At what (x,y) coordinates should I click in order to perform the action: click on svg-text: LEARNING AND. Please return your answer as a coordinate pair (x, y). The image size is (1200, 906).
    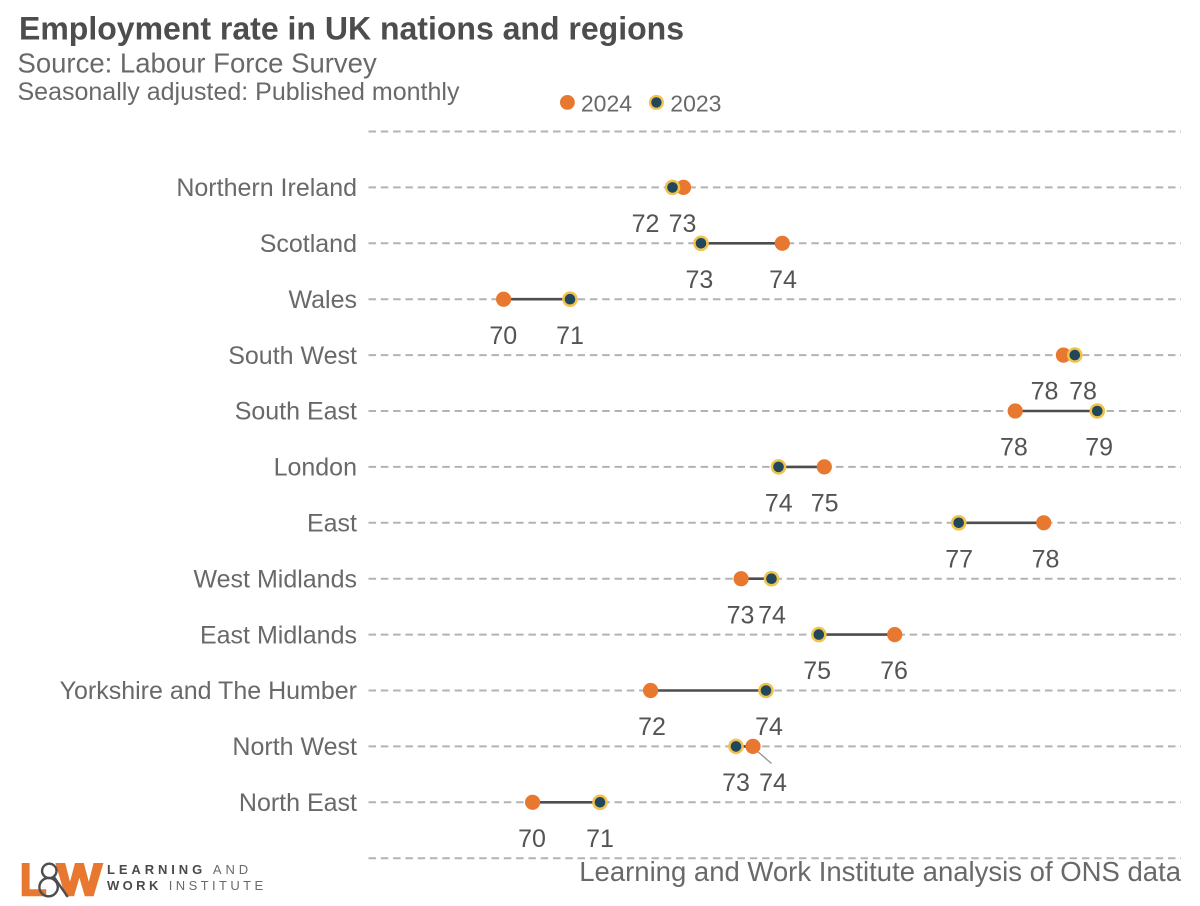
    Looking at the image, I should click on (179, 869).